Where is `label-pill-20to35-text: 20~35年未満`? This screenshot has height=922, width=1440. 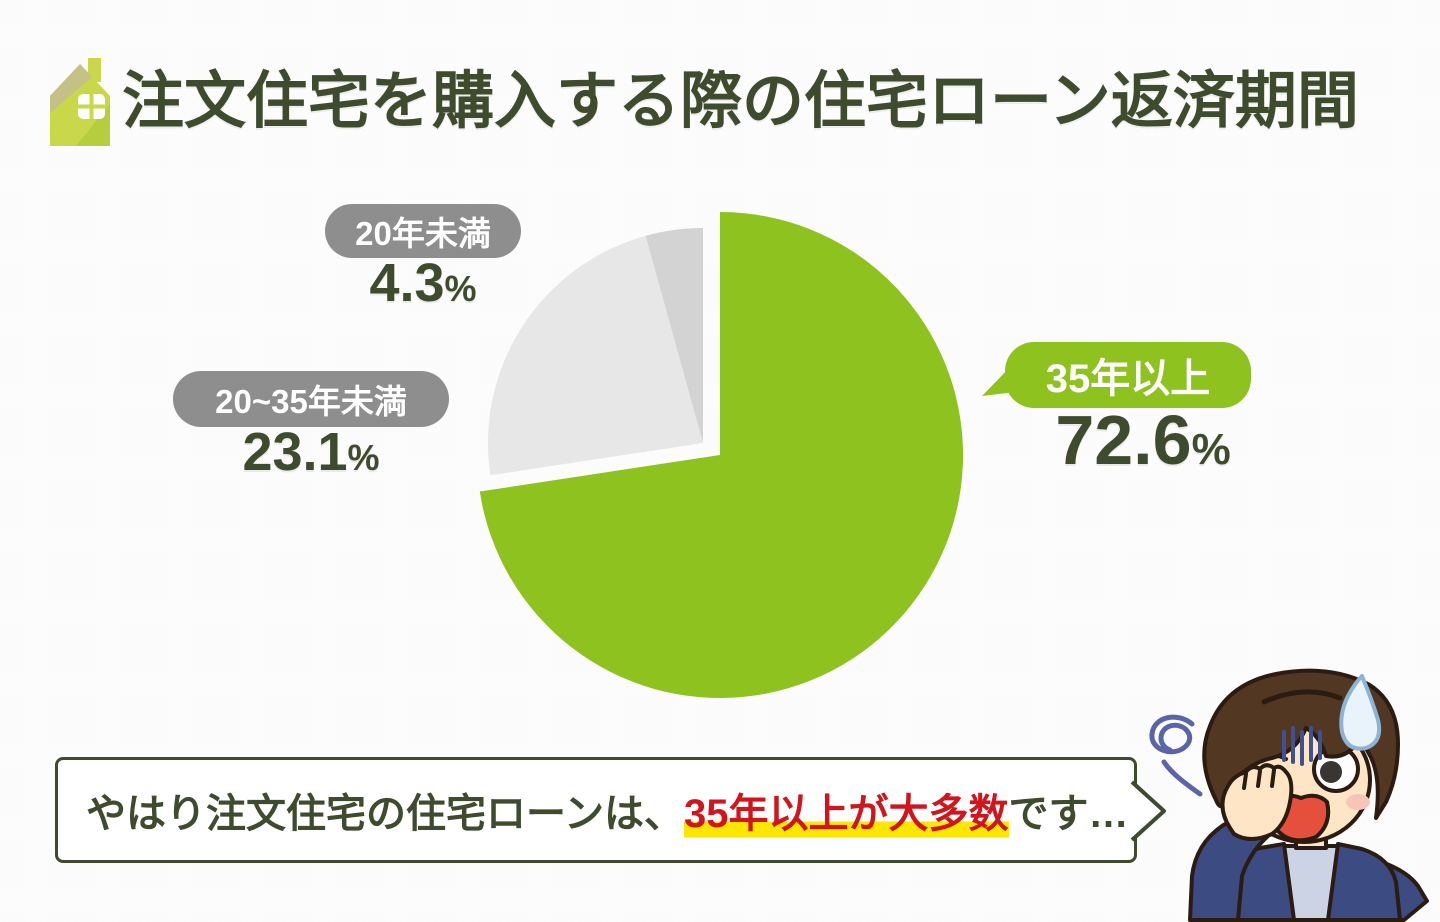
label-pill-20to35-text: 20~35年未満 is located at coordinates (311, 401).